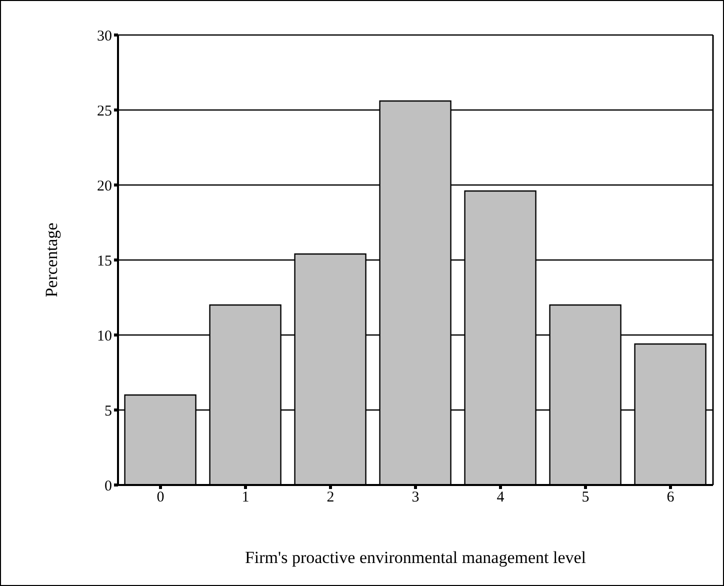 This screenshot has width=724, height=586. Describe the element at coordinates (104, 186) in the screenshot. I see `y-tick-label: 20` at that location.